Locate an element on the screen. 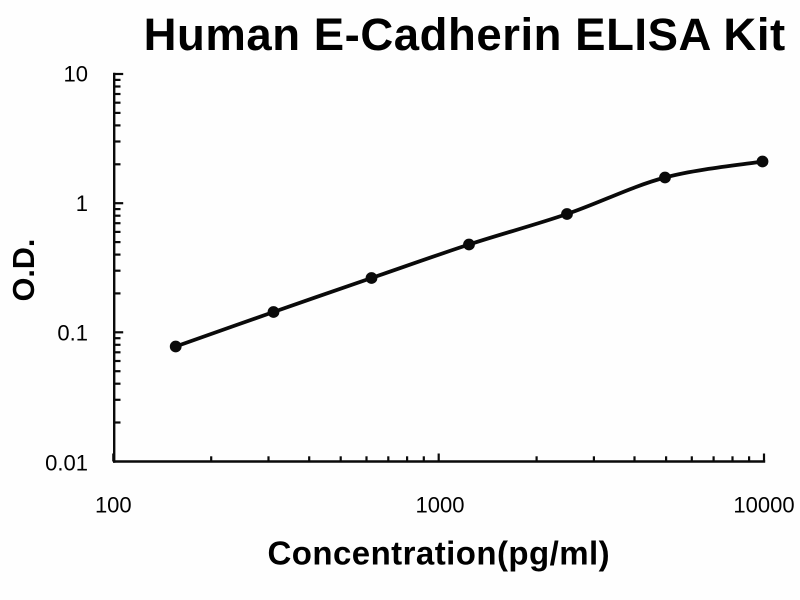  svg-text: 10 is located at coordinates (76, 73).